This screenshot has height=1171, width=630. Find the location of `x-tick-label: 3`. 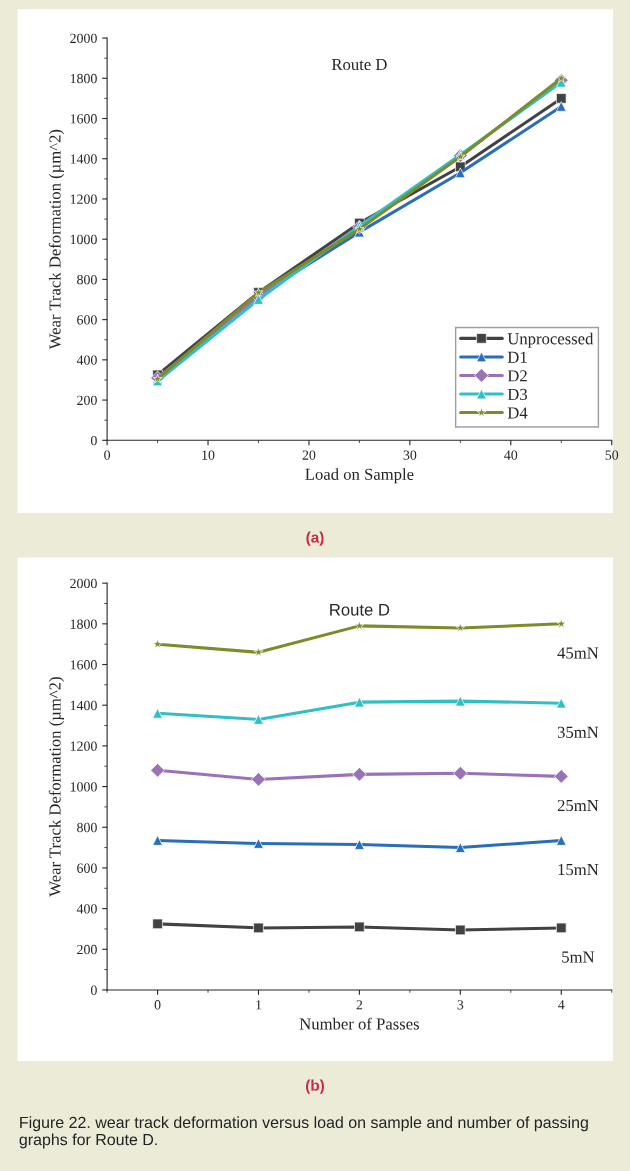

x-tick-label: 3 is located at coordinates (460, 1005).